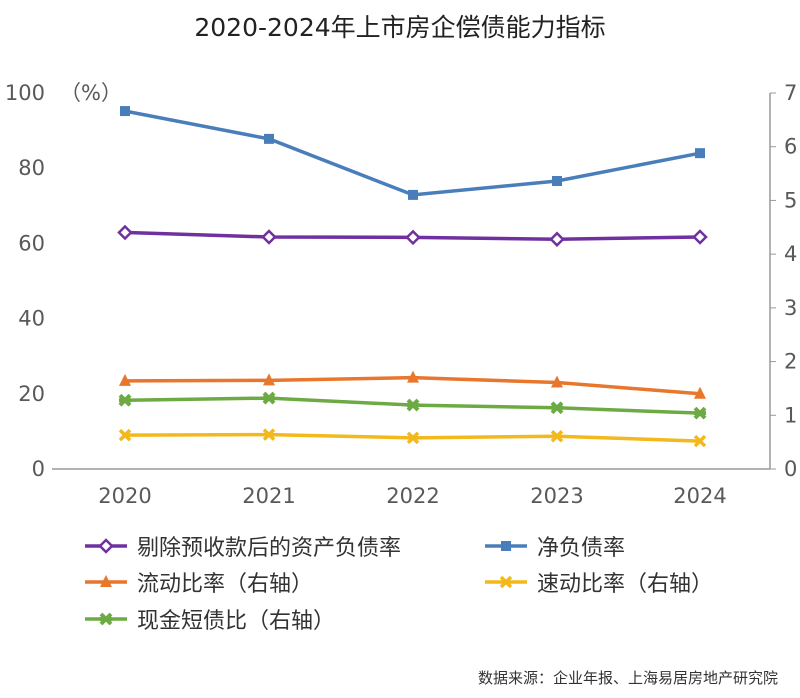  I want to click on legend-item: 剔除预收款后的资产负债率, so click(242, 546).